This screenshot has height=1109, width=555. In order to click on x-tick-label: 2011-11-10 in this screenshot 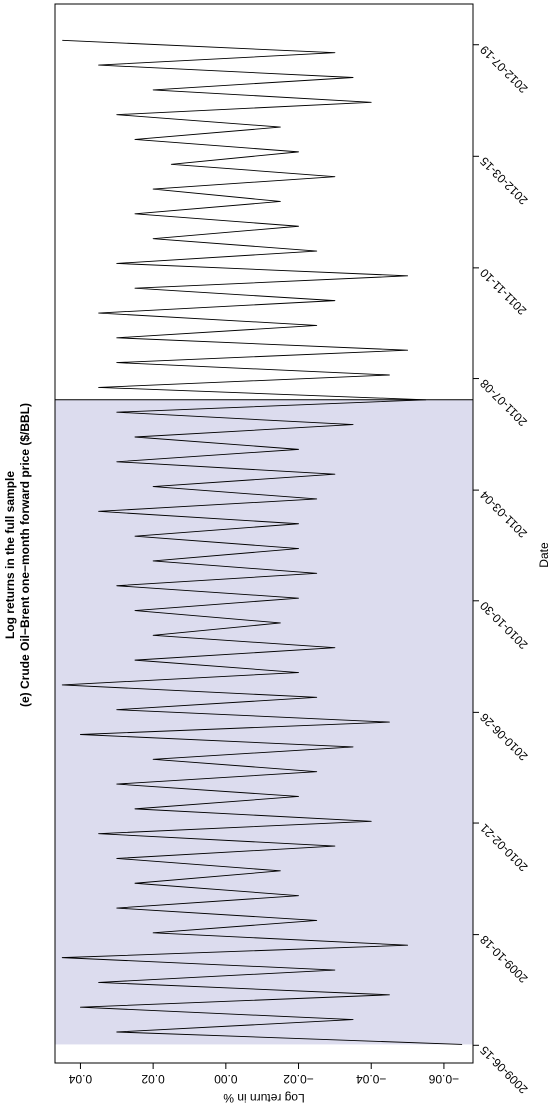, I will do `click(503, 292)`.